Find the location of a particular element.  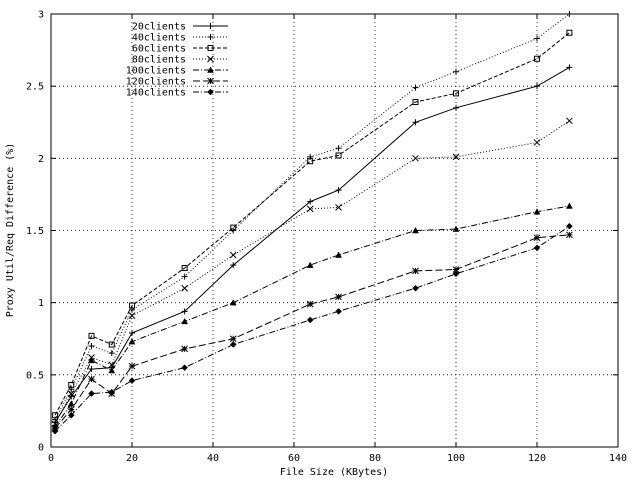

x-tick-label: 40 is located at coordinates (213, 458).